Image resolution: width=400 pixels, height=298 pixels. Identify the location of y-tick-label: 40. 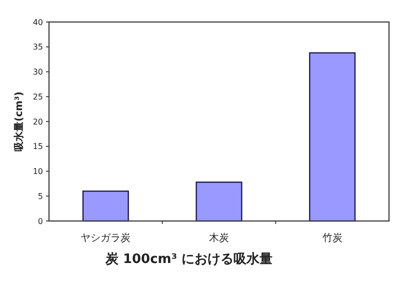
(37, 22).